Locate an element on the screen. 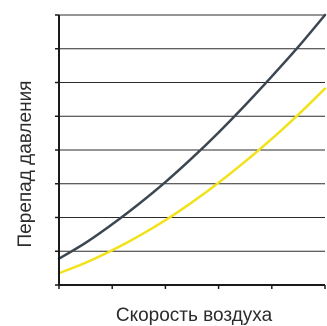  y-axis-label: Перепад давления is located at coordinates (25, 164).